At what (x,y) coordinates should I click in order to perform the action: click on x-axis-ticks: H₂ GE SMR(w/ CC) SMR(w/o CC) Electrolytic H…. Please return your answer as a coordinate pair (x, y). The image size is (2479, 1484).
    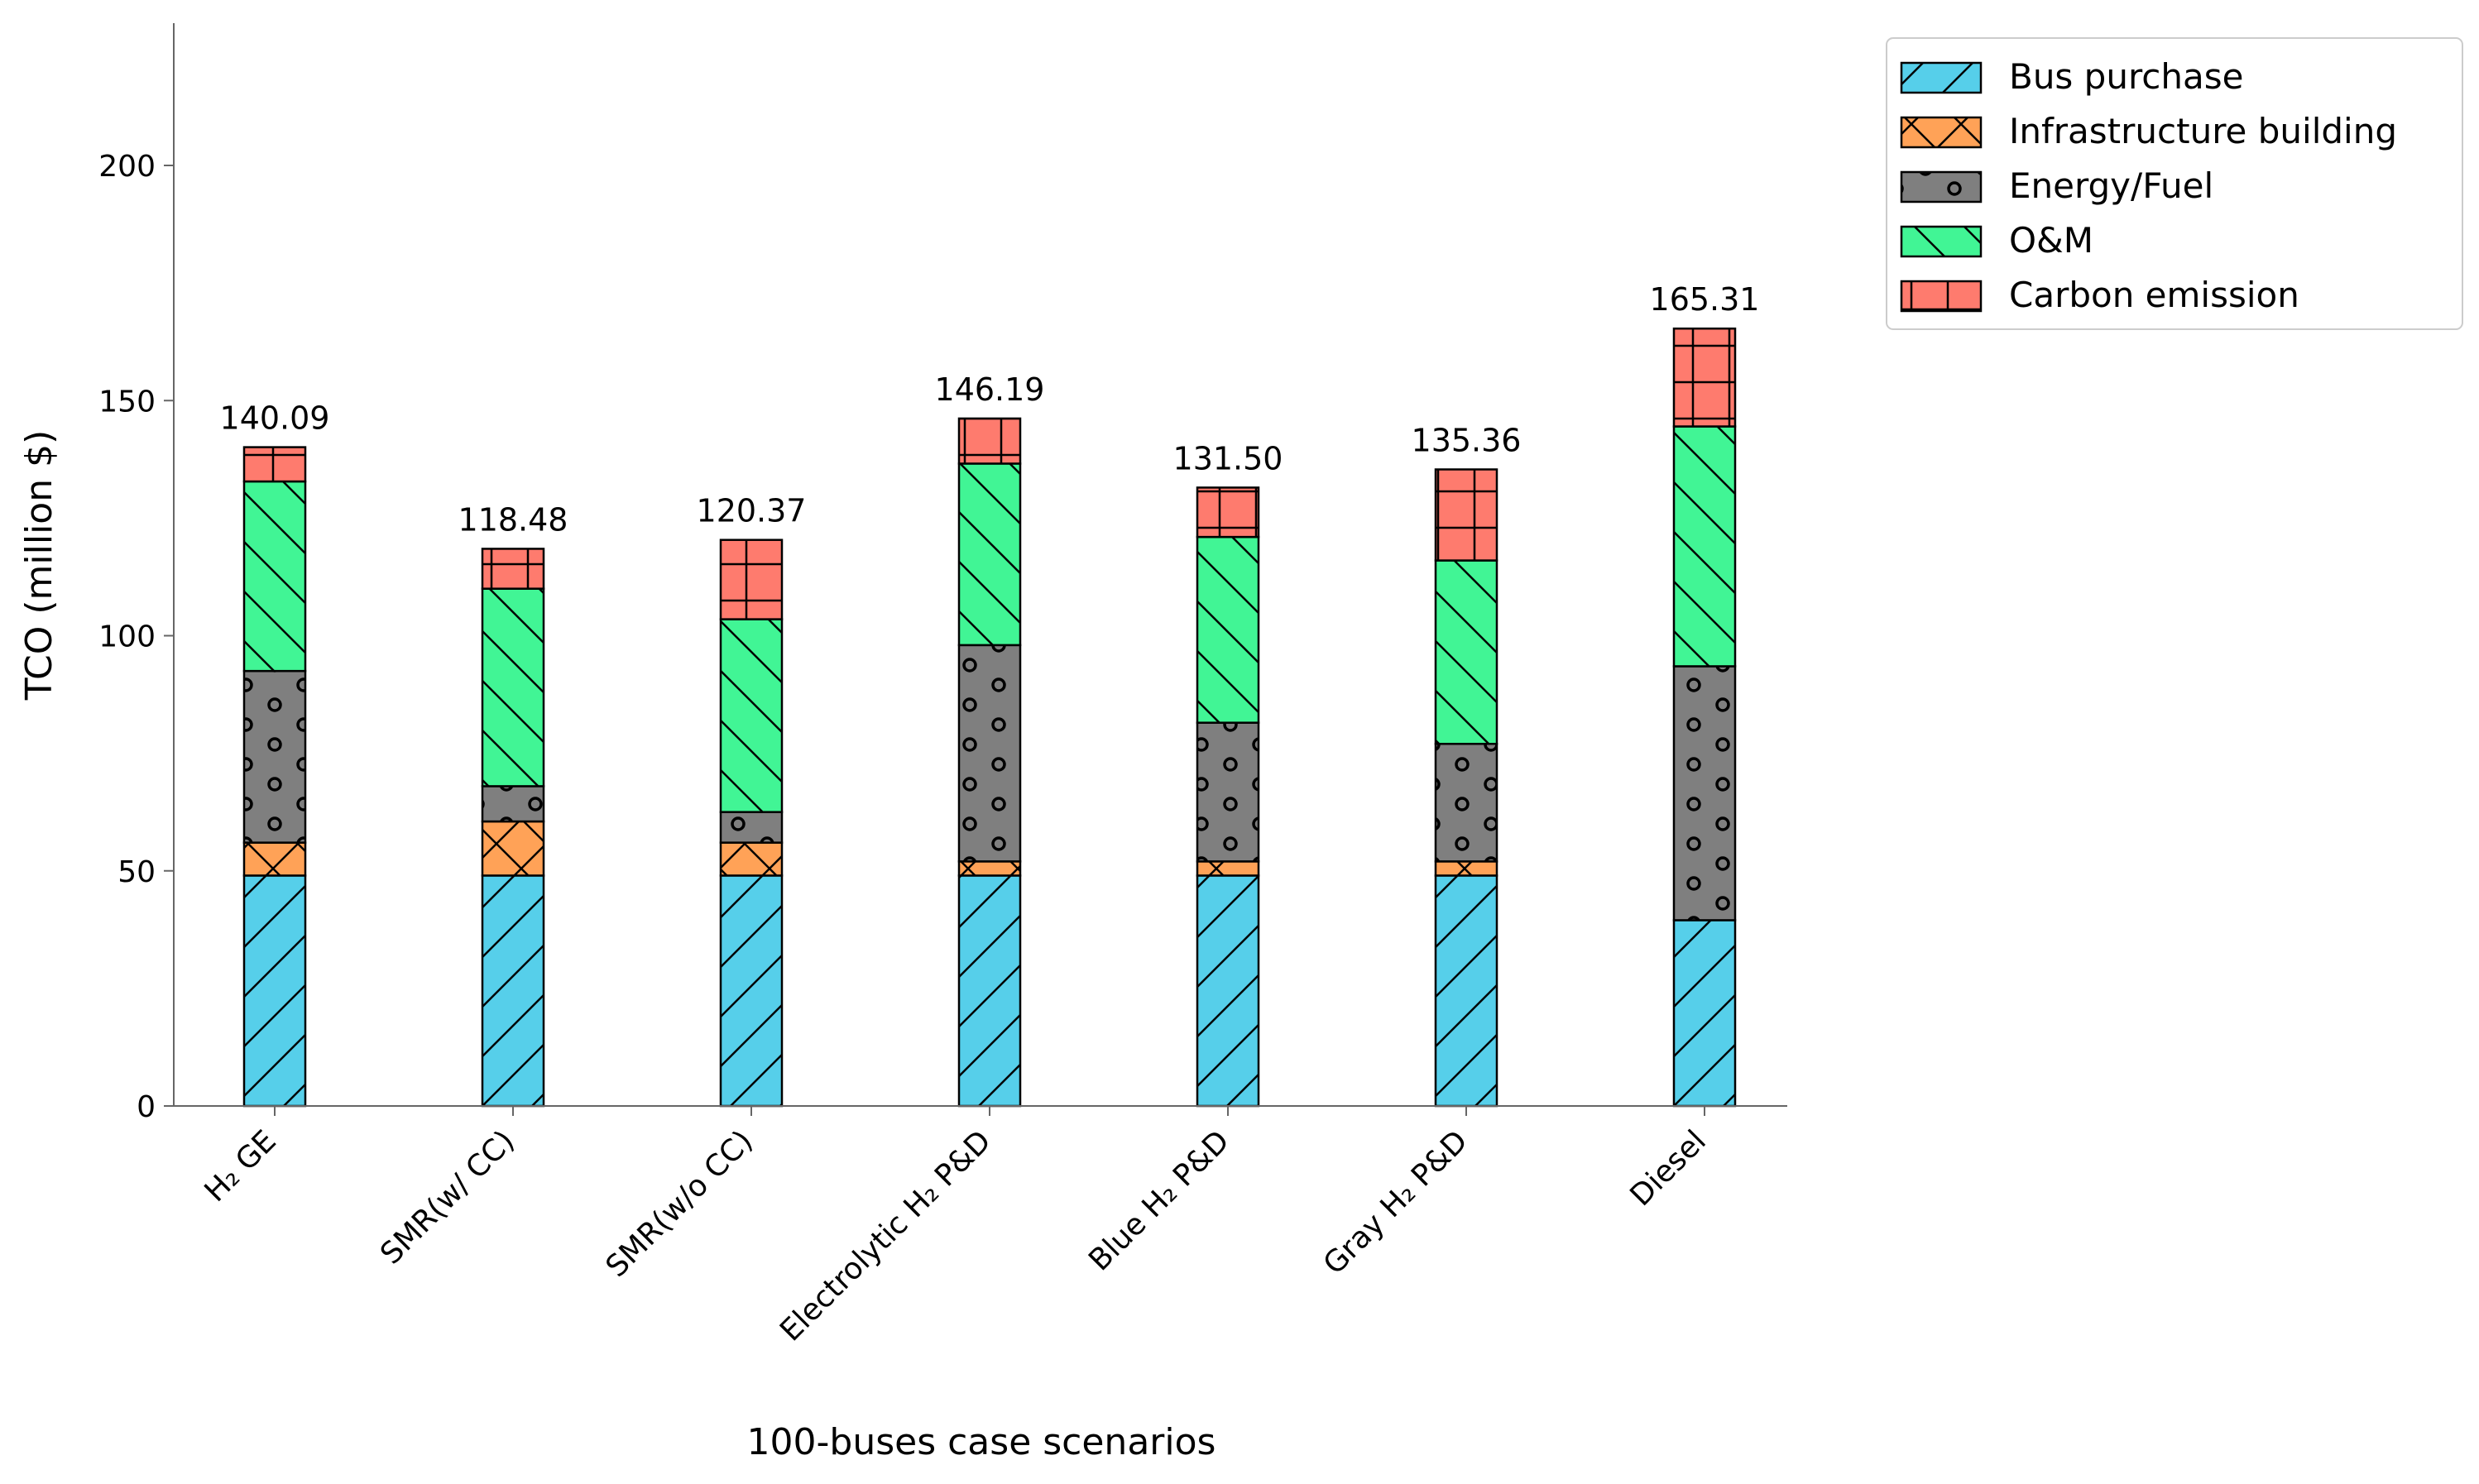
    Looking at the image, I should click on (956, 1227).